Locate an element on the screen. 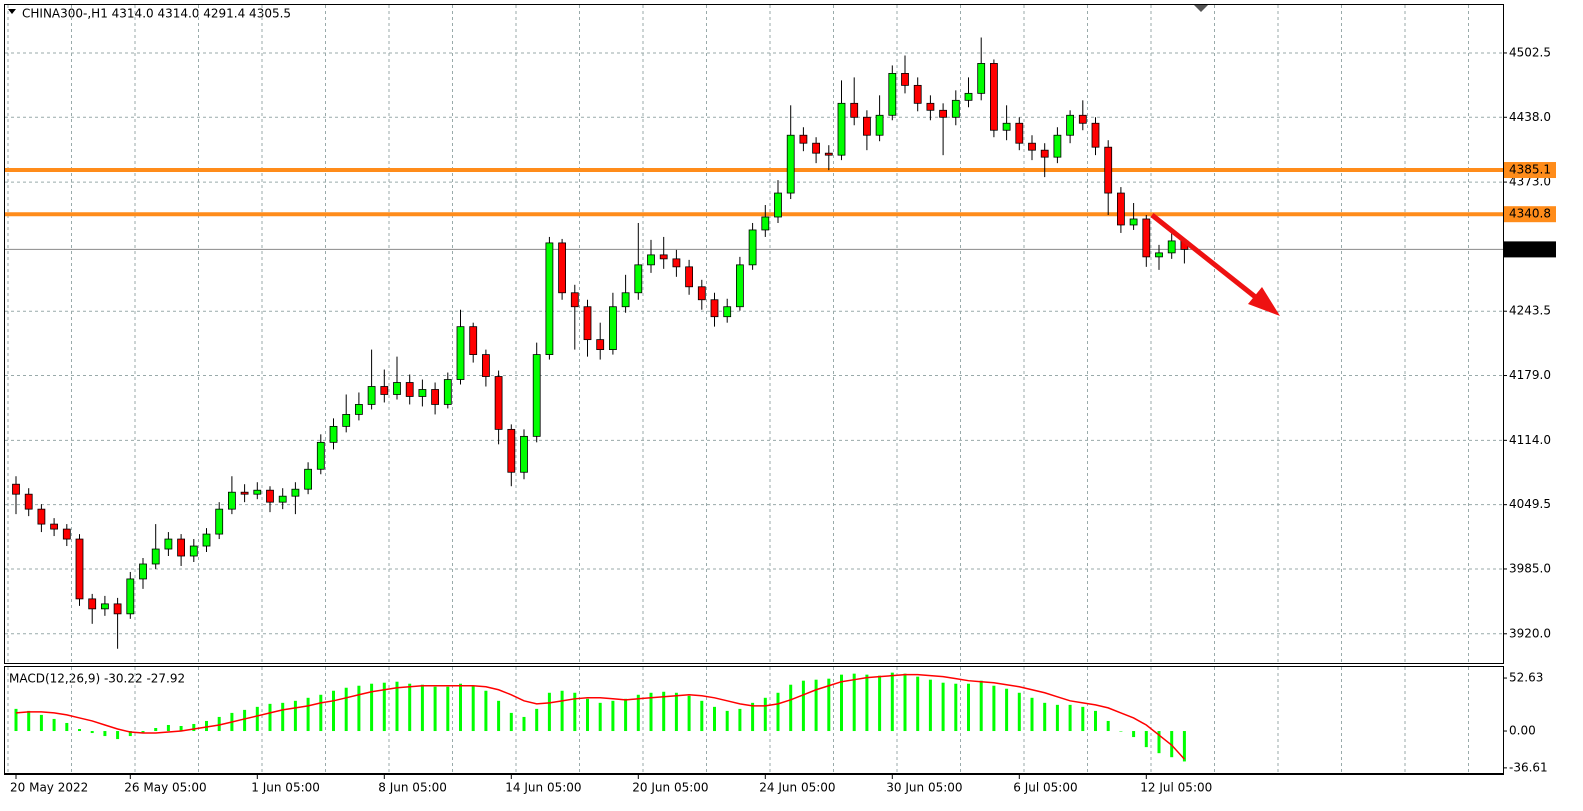  x-tick-label: 8 Jun 05:00 is located at coordinates (412, 788).